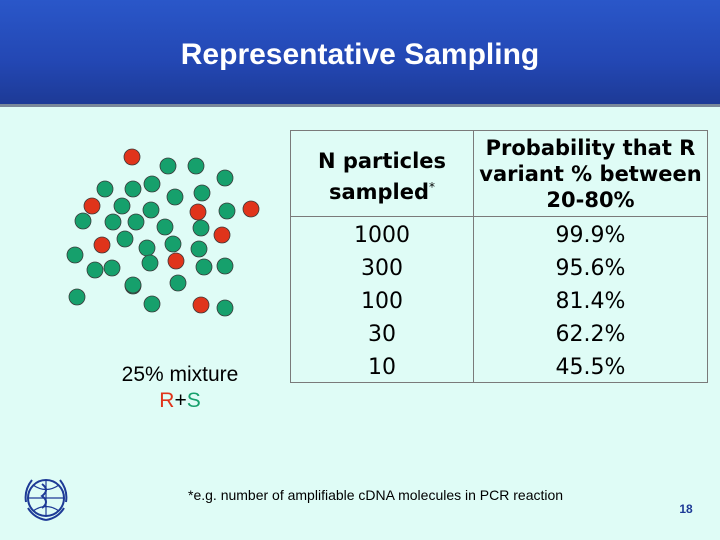 The height and width of the screenshot is (540, 720). I want to click on table-header-divider, so click(499, 216).